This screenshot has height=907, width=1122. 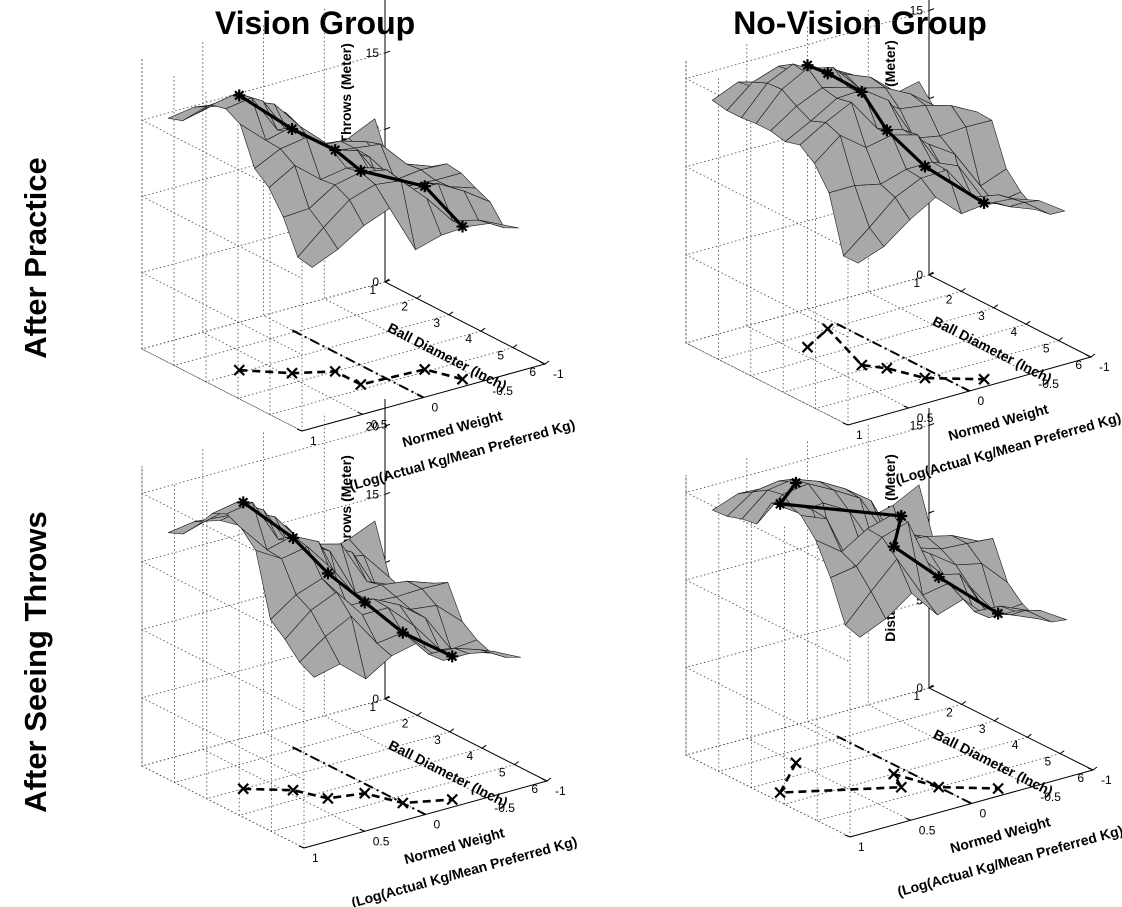 What do you see at coordinates (357, 364) in the screenshot?
I see `floor-reference-line` at bounding box center [357, 364].